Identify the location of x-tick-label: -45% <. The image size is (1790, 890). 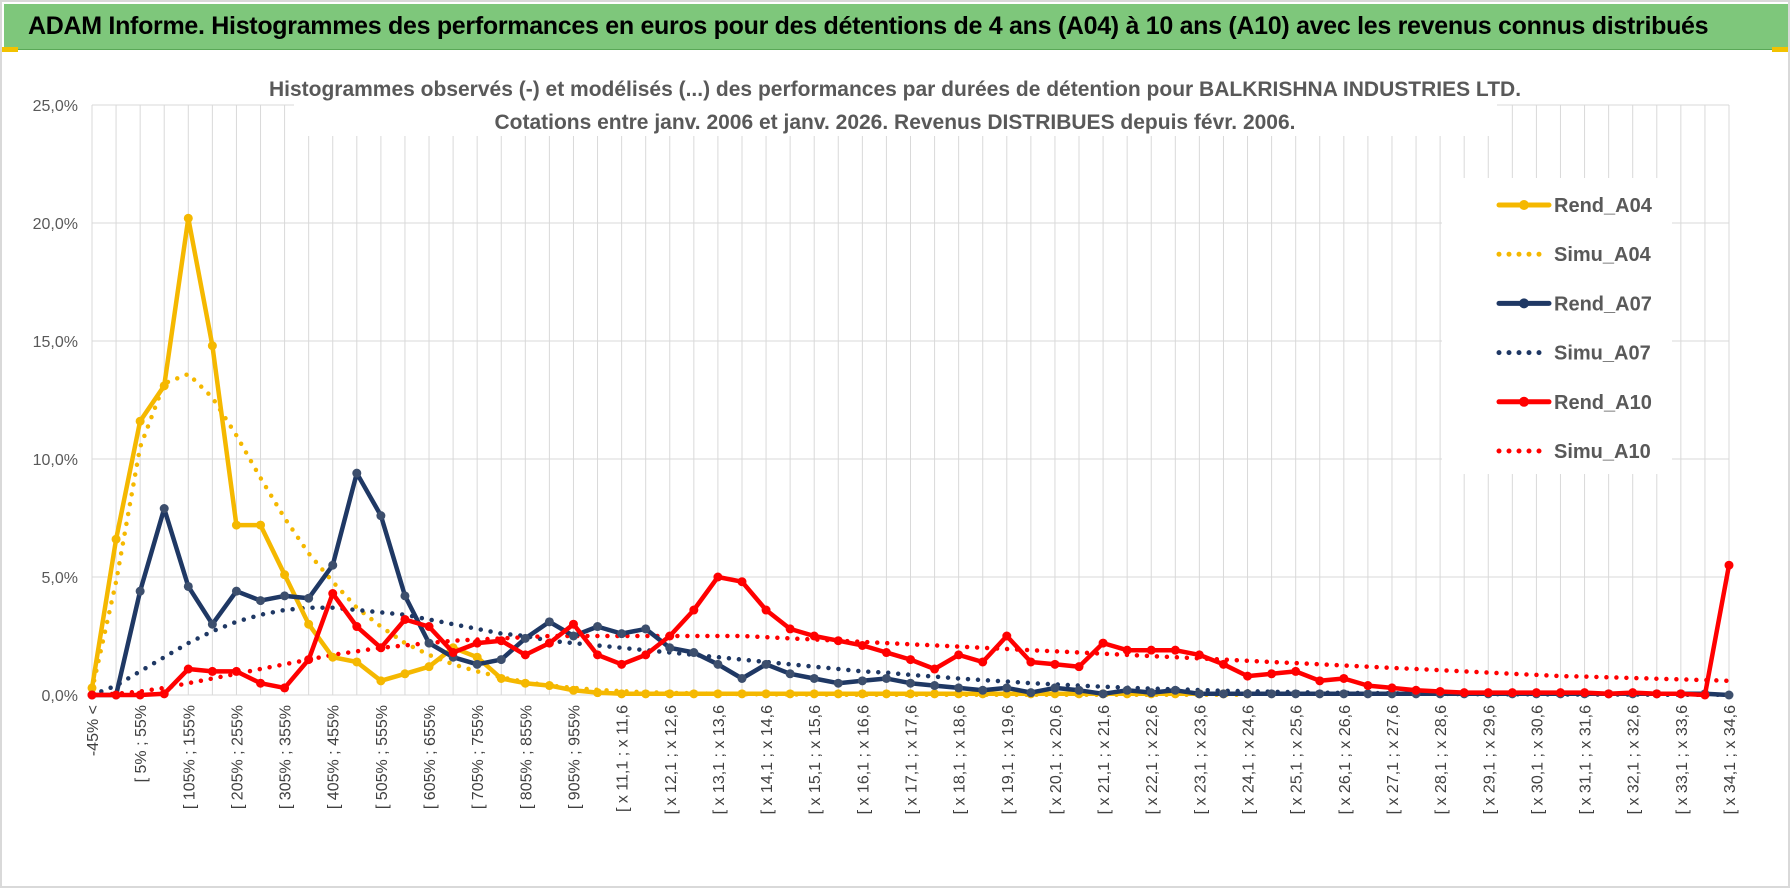
(93, 730).